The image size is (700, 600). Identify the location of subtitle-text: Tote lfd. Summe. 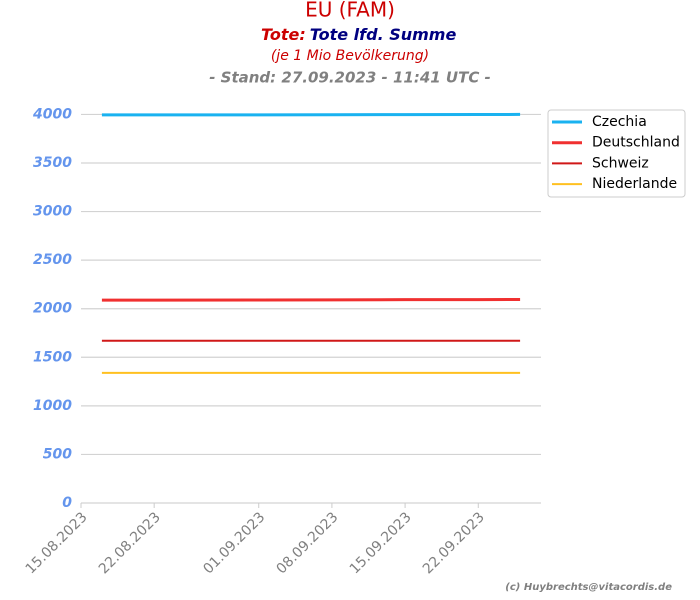
(383, 34).